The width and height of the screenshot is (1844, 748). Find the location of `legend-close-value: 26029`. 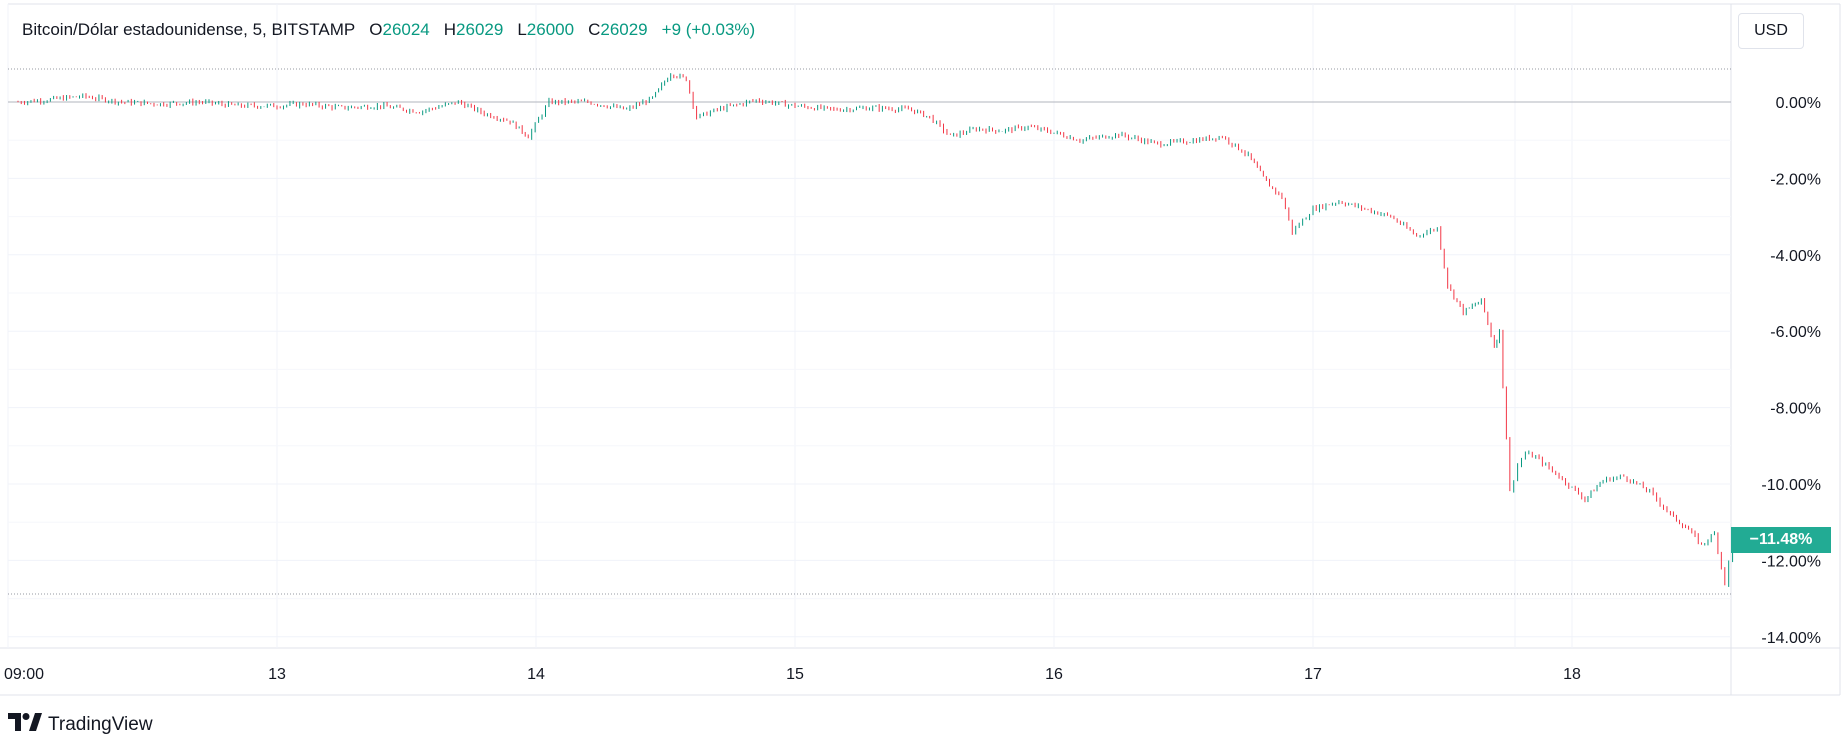

legend-close-value: 26029 is located at coordinates (624, 29).